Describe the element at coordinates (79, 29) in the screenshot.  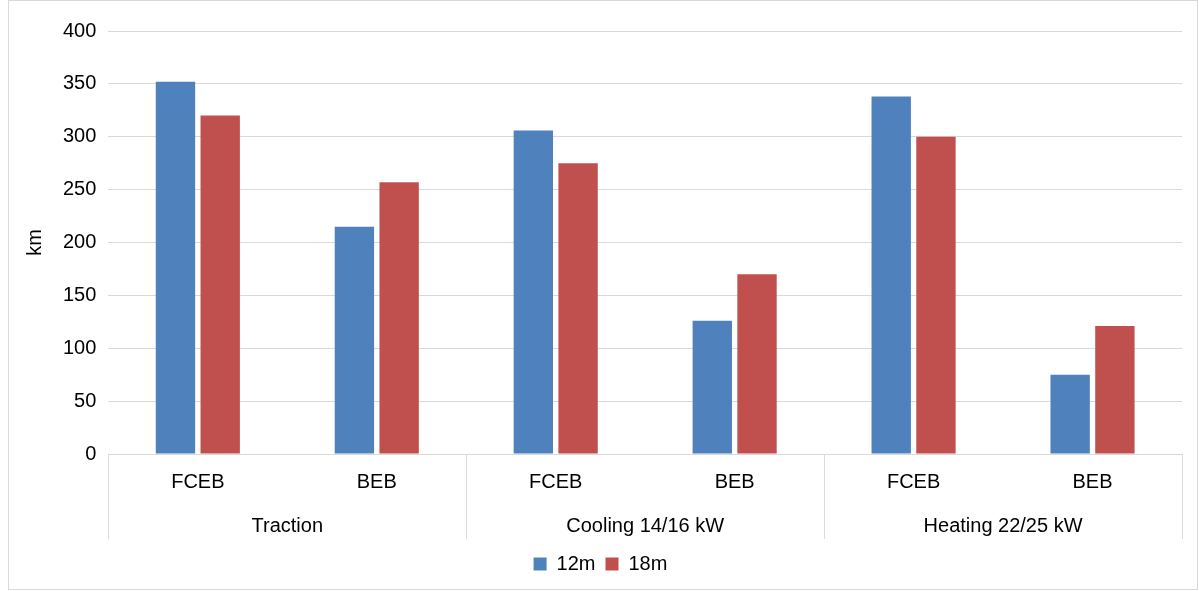
I see `y-tick-label: 400` at that location.